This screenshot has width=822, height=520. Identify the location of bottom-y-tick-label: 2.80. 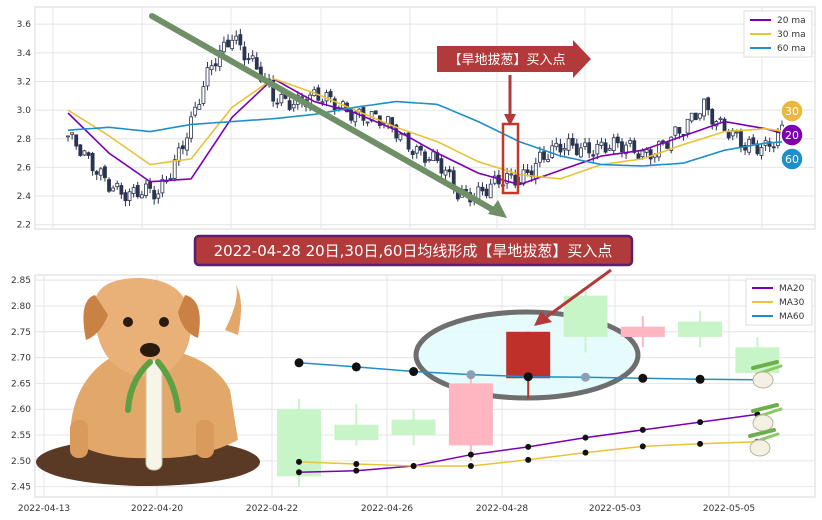
(21, 307).